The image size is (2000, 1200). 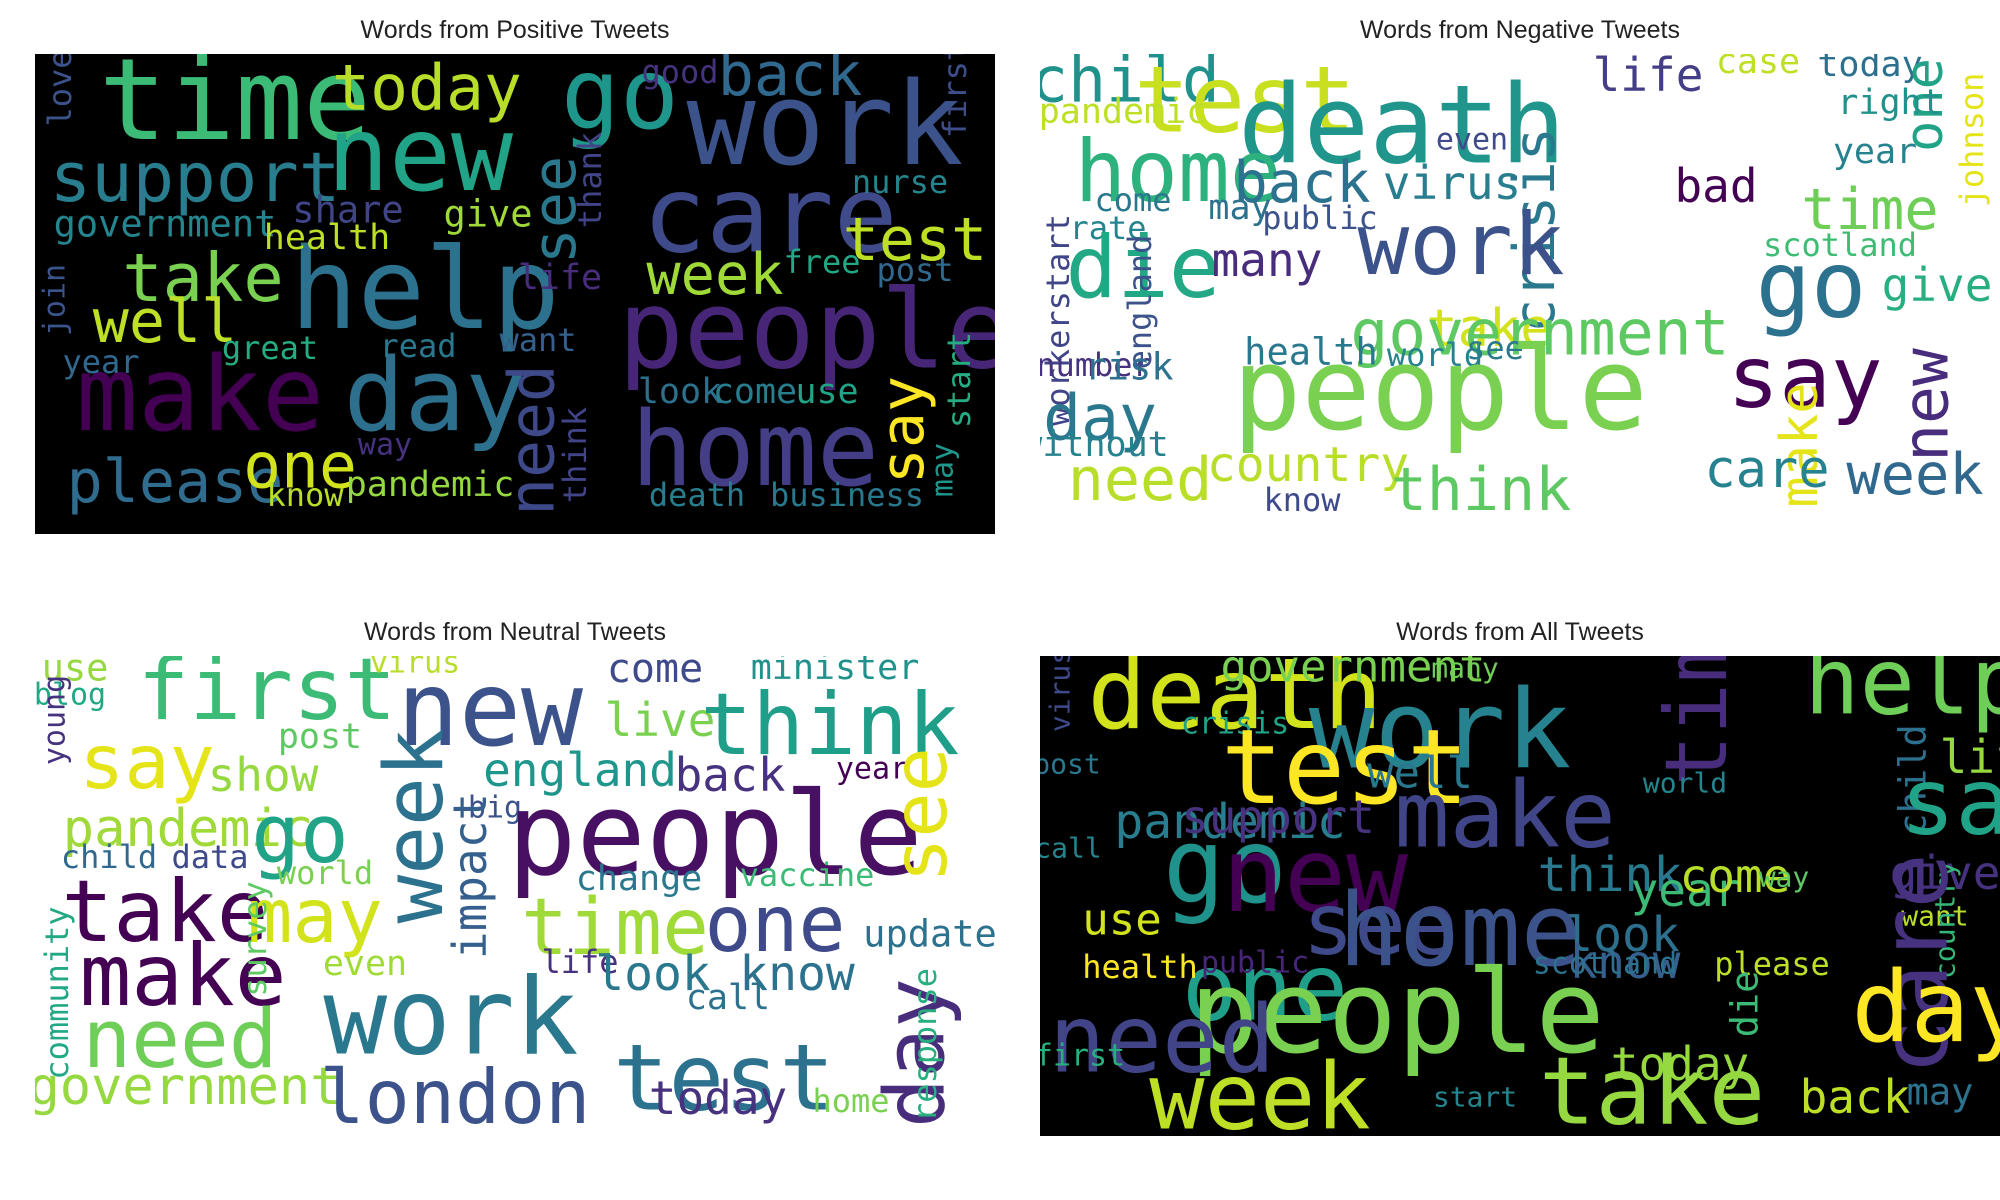 I want to click on word-update: update, so click(x=929, y=934).